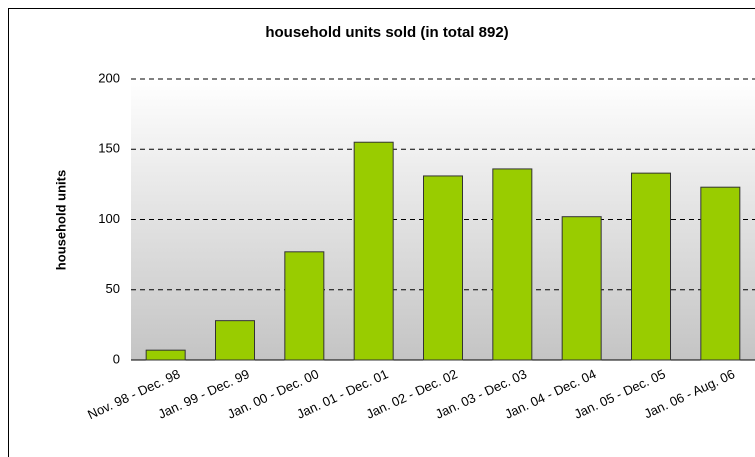 This screenshot has height=457, width=755. Describe the element at coordinates (109, 148) in the screenshot. I see `y-tick-label: 150` at that location.